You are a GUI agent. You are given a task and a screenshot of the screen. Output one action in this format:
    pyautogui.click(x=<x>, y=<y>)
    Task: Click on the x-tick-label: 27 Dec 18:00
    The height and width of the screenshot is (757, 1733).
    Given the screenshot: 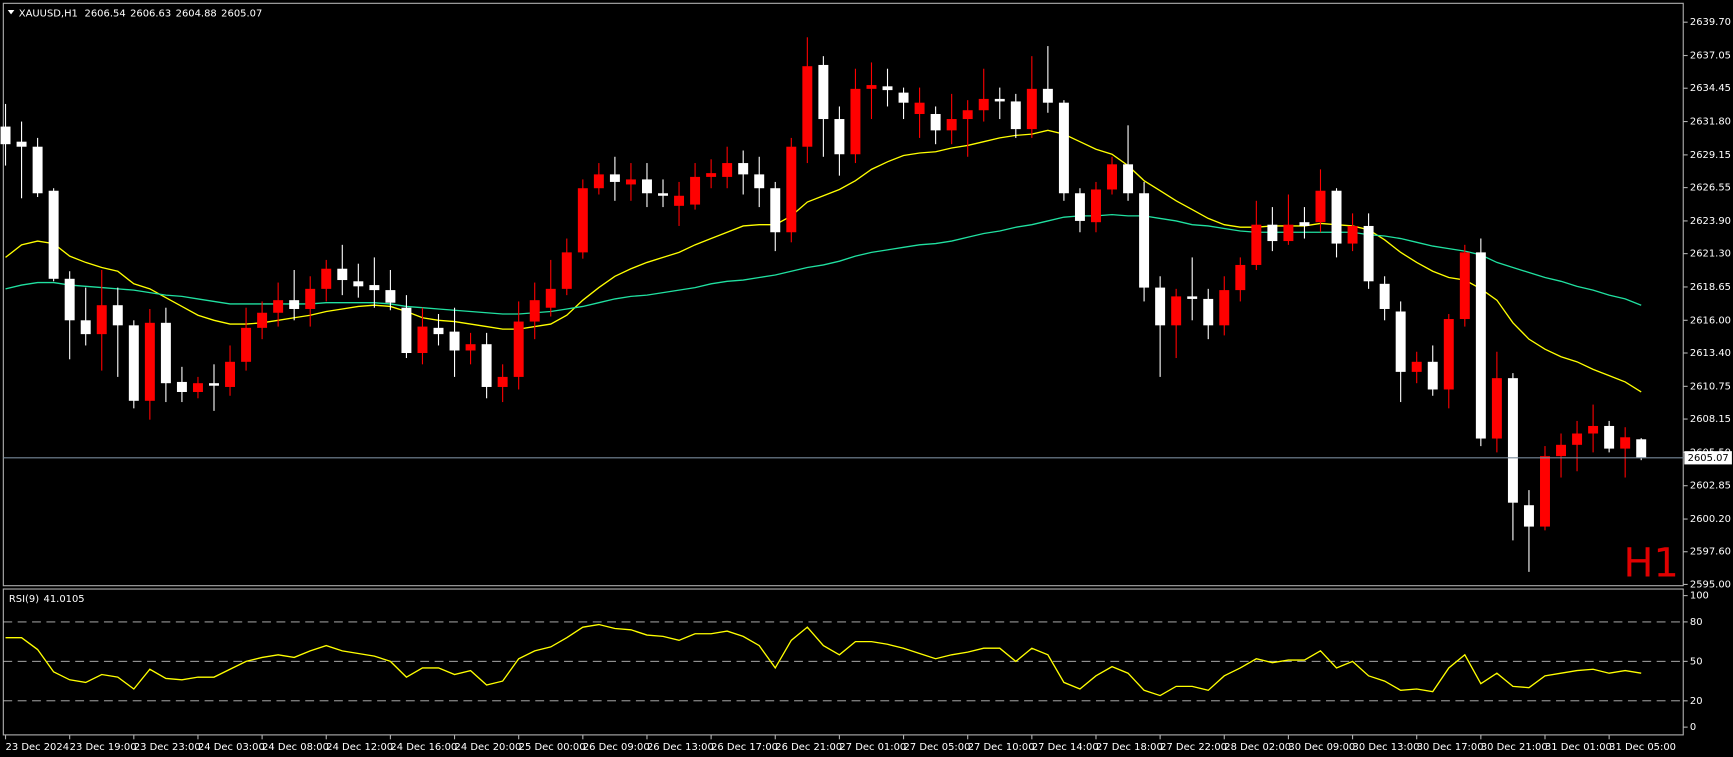 What is the action you would take?
    pyautogui.click(x=1129, y=747)
    